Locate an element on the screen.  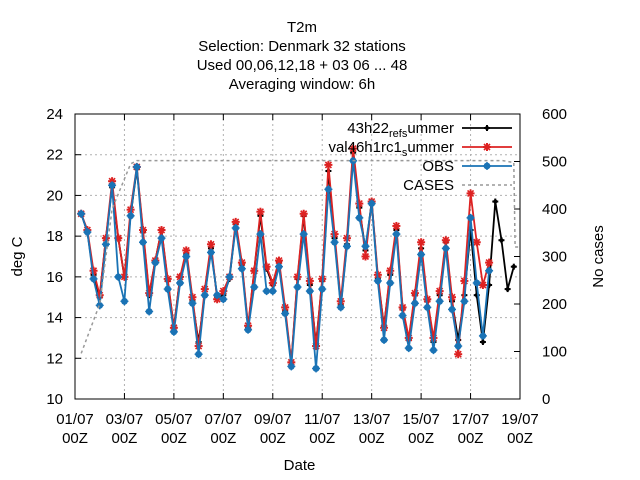
y-tick-label: 18 is located at coordinates (54, 236).